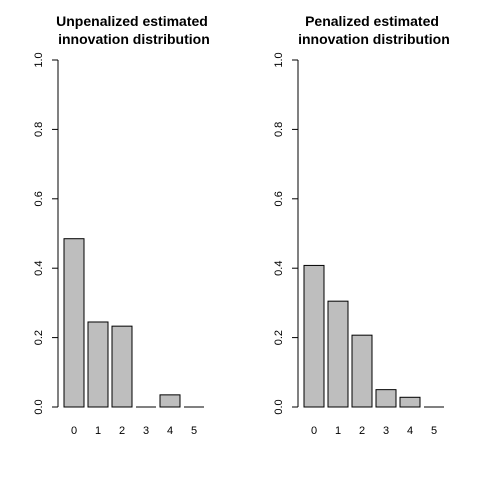 This screenshot has width=480, height=480. I want to click on chart-title-line-1: Unpenalized estimated, so click(132, 21).